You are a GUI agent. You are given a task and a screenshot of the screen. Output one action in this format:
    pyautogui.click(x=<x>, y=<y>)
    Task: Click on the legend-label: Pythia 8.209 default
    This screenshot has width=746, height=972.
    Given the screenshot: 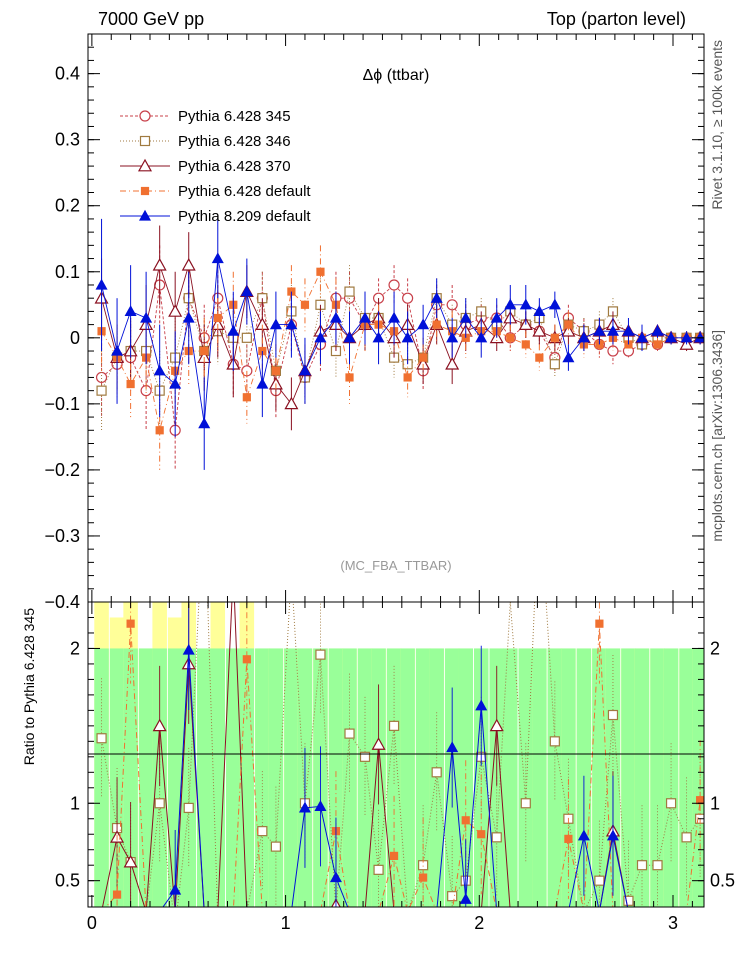 What is the action you would take?
    pyautogui.click(x=244, y=216)
    